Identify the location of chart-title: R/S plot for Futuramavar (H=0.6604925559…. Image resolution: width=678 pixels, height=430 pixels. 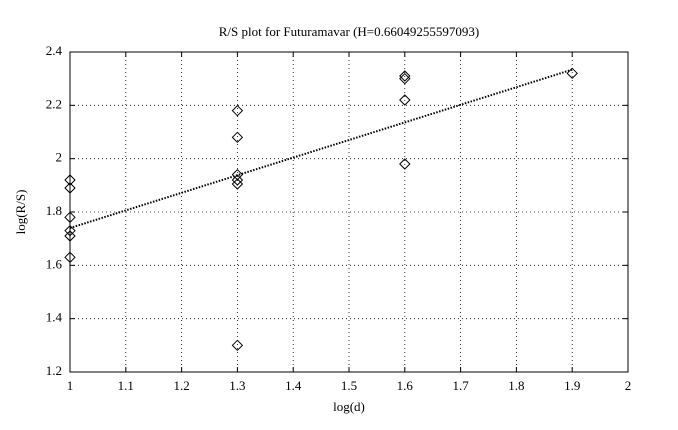
(349, 31).